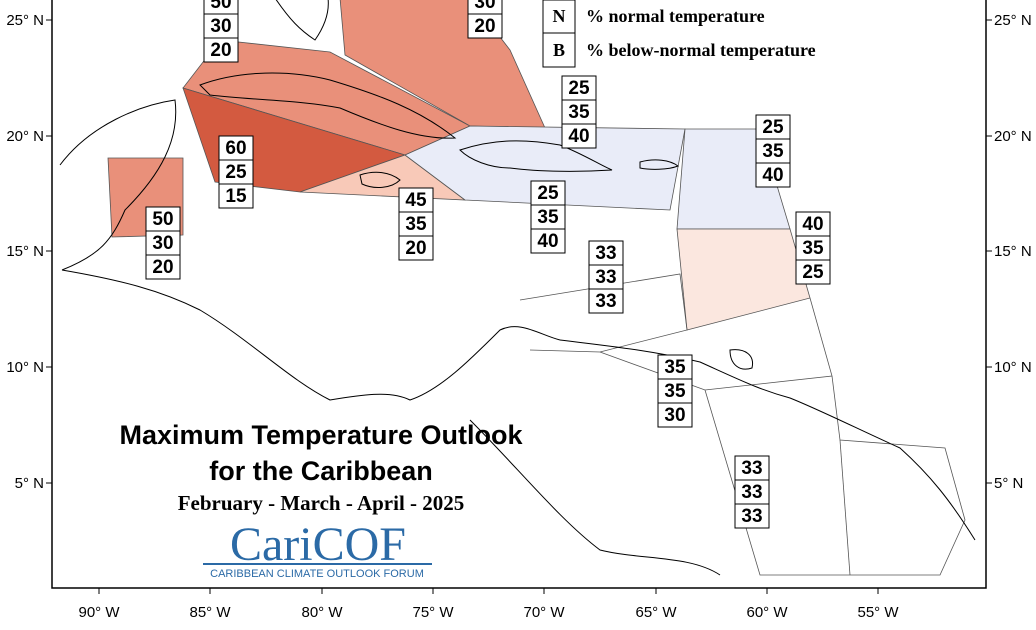 The height and width of the screenshot is (630, 1036). Describe the element at coordinates (321, 503) in the screenshot. I see `map-subtitle: February - March - April - 2025` at that location.